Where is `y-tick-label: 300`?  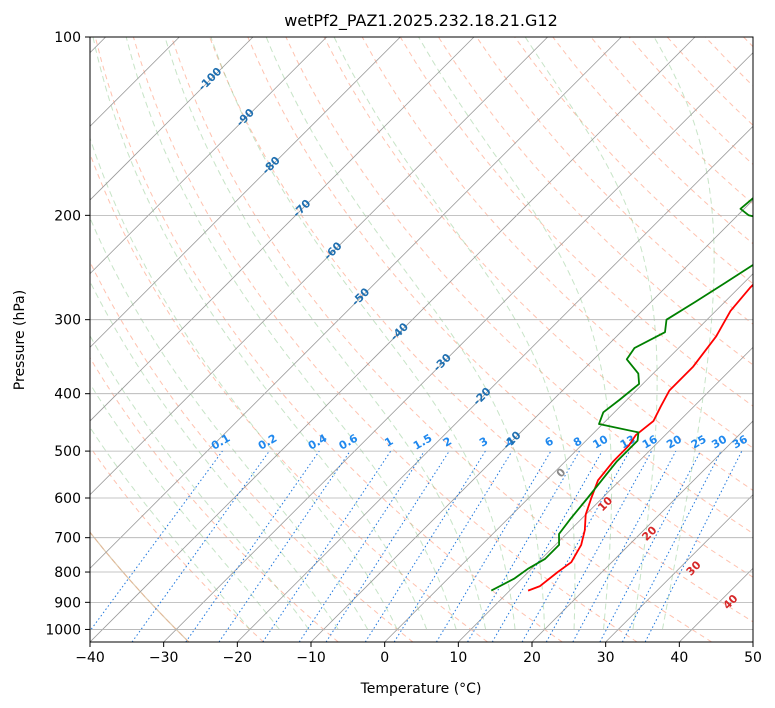 y-tick-label: 300 is located at coordinates (67, 321).